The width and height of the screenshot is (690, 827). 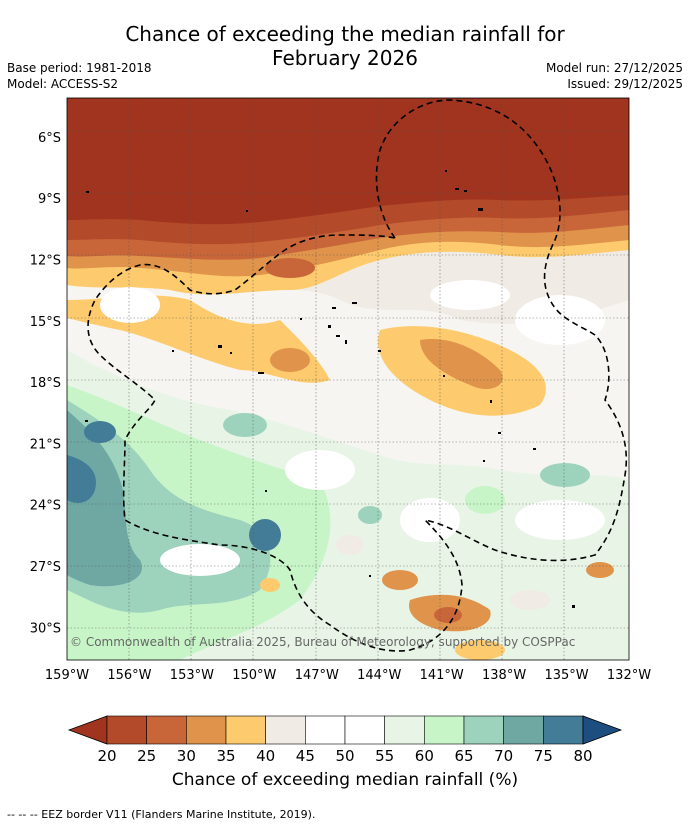 I want to click on lat-tick-label: 27°S, so click(x=45, y=567).